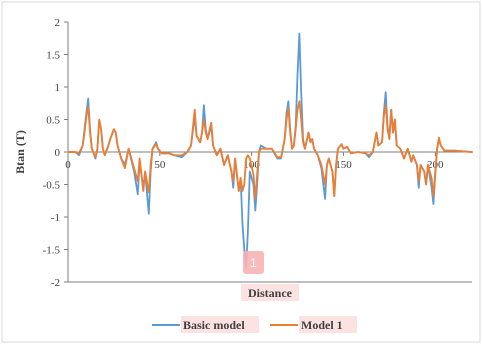 The width and height of the screenshot is (482, 344). I want to click on legend: Basic model Model 1, so click(254, 324).